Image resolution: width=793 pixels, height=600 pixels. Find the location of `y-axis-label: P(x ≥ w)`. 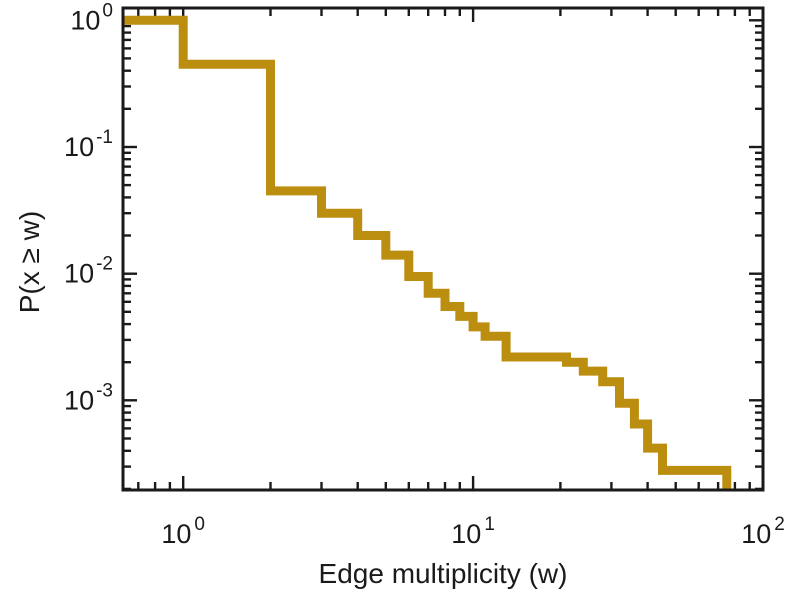

y-axis-label: P(x ≥ w) is located at coordinates (29, 262).